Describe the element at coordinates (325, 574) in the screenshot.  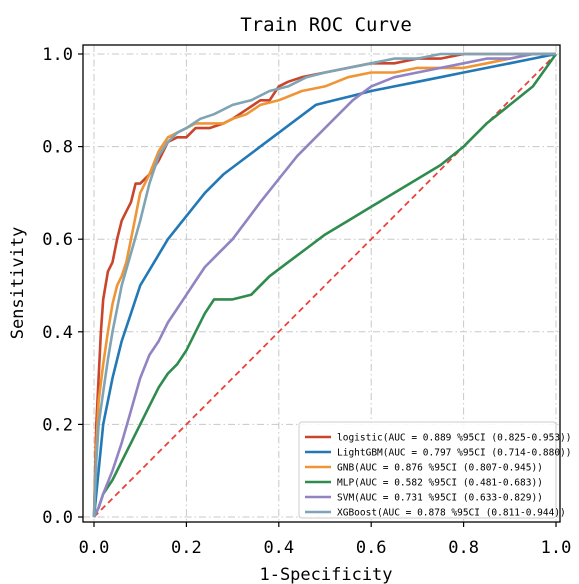
I see `x-axis-label: 1-Specificity` at that location.